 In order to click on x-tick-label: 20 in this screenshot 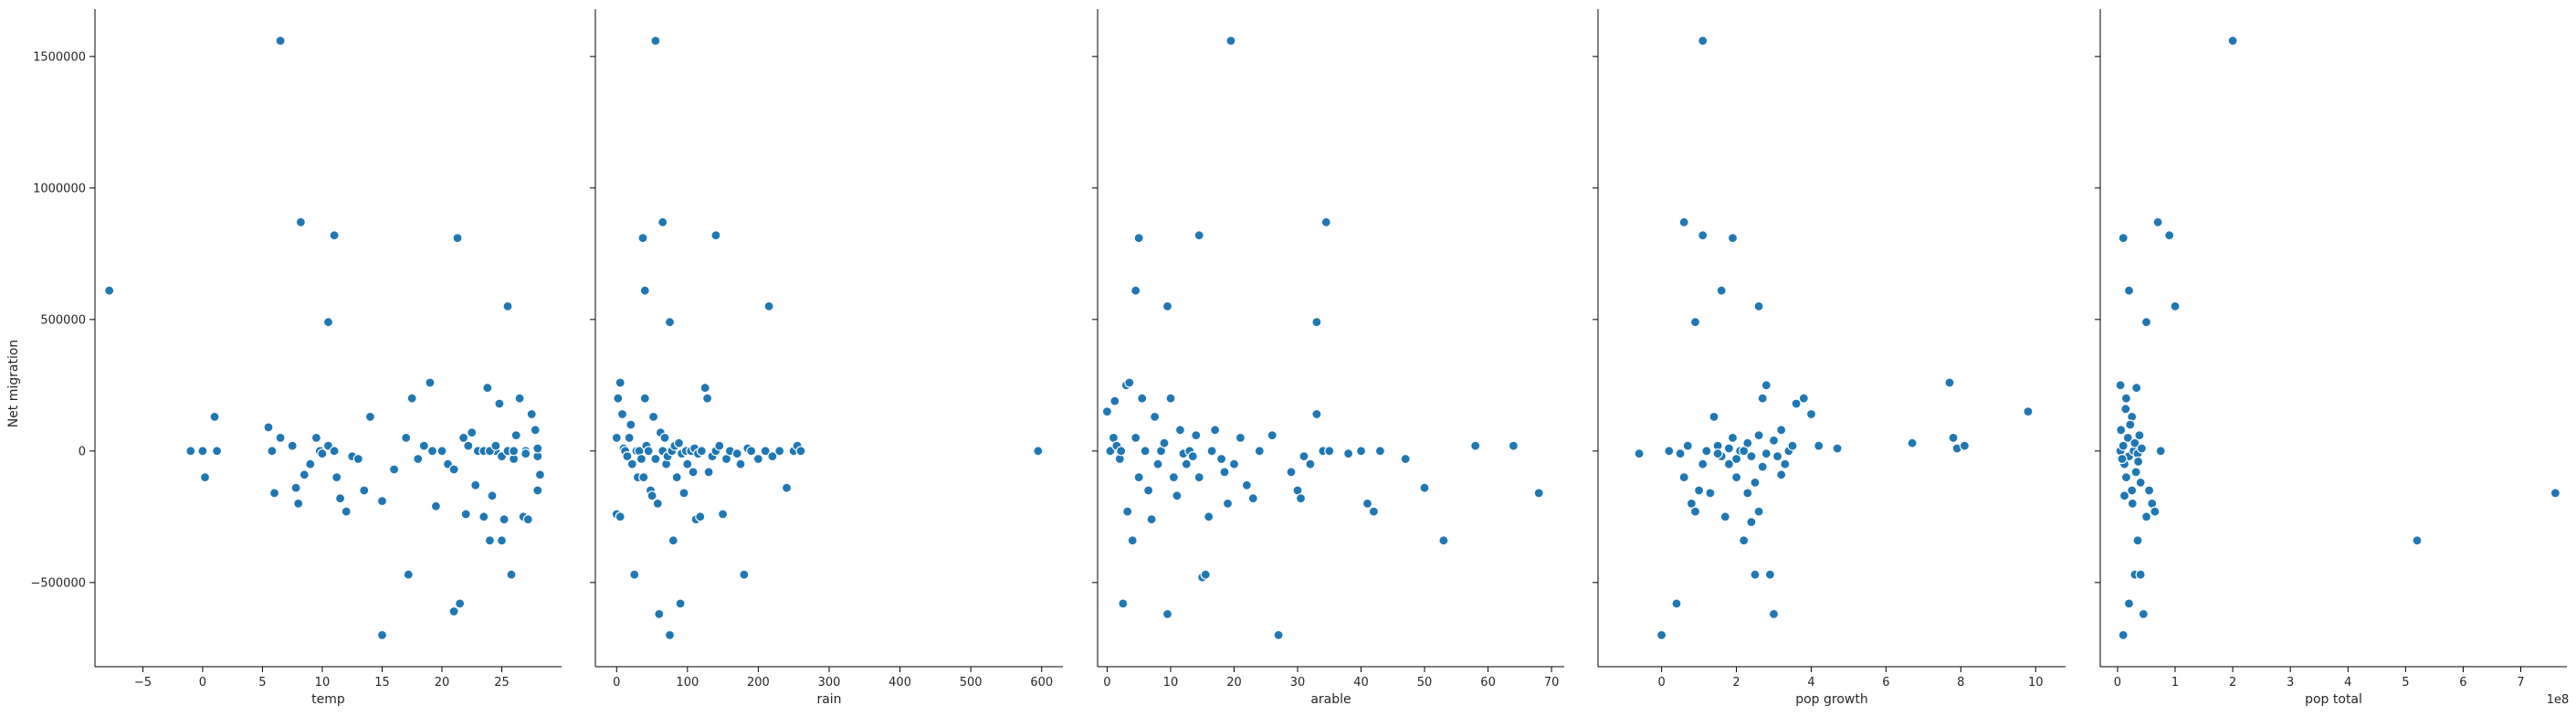, I will do `click(442, 683)`.